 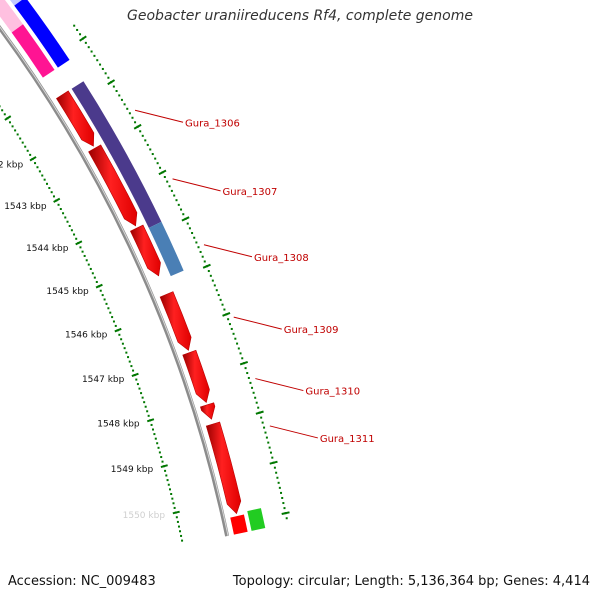 I want to click on gene-label: Gura_1306, so click(x=212, y=123).